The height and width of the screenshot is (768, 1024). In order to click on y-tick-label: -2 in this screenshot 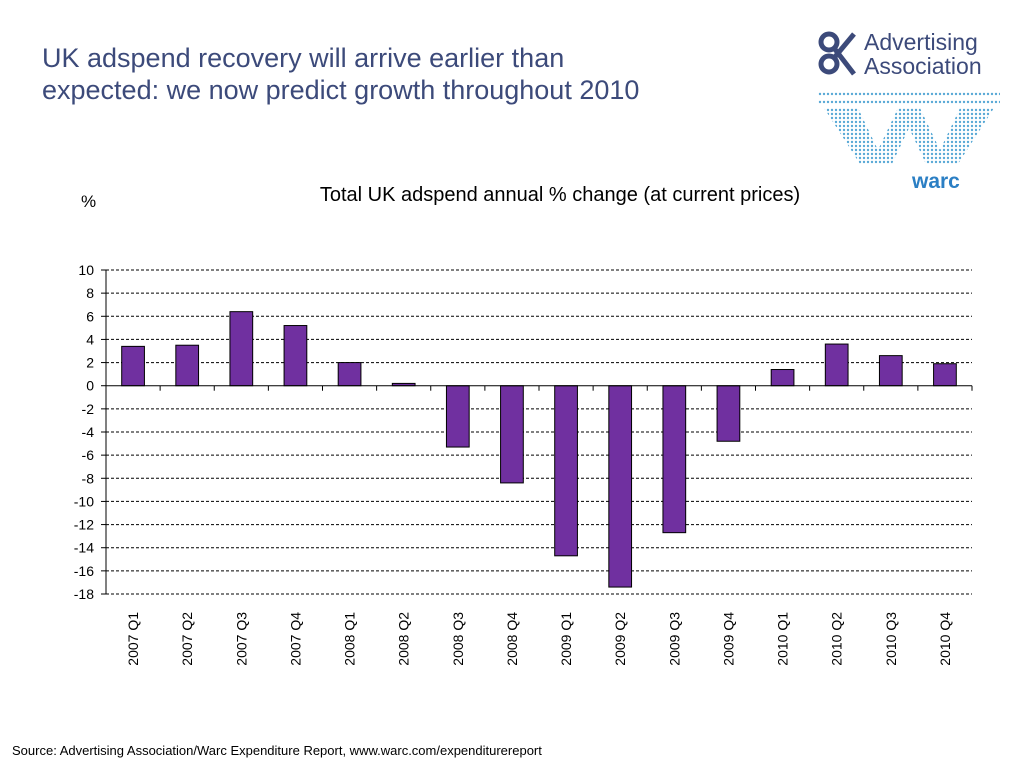, I will do `click(88, 409)`.